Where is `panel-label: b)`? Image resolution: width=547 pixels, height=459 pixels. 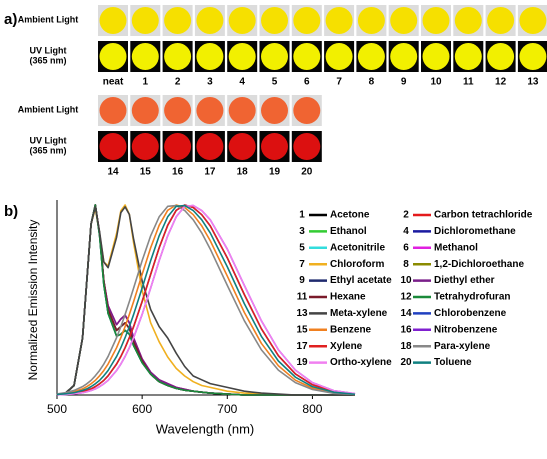 panel-label: b) is located at coordinates (11, 211).